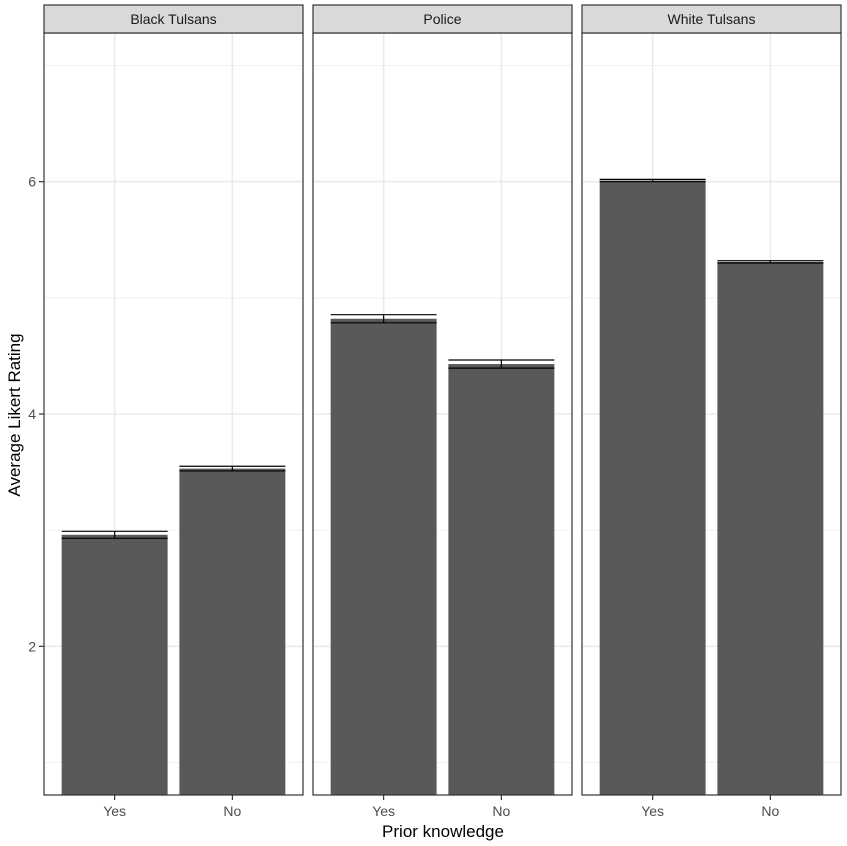 The height and width of the screenshot is (846, 847). Describe the element at coordinates (32, 646) in the screenshot. I see `y-tick-label: 2` at that location.